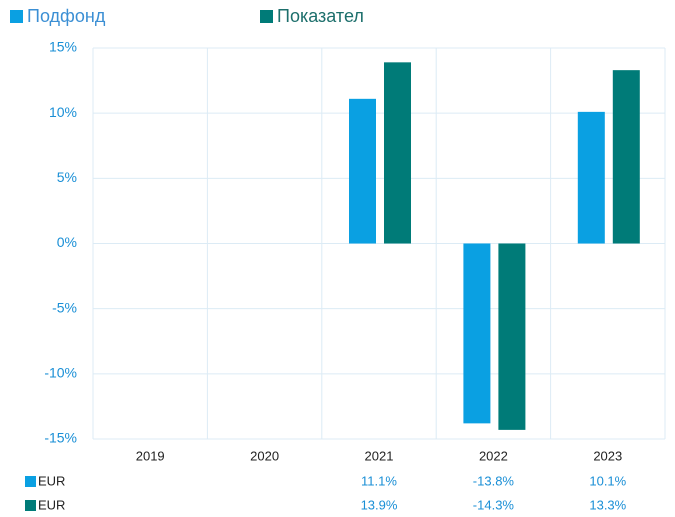 The width and height of the screenshot is (675, 517). I want to click on legend-label: Подфонд, so click(66, 16).